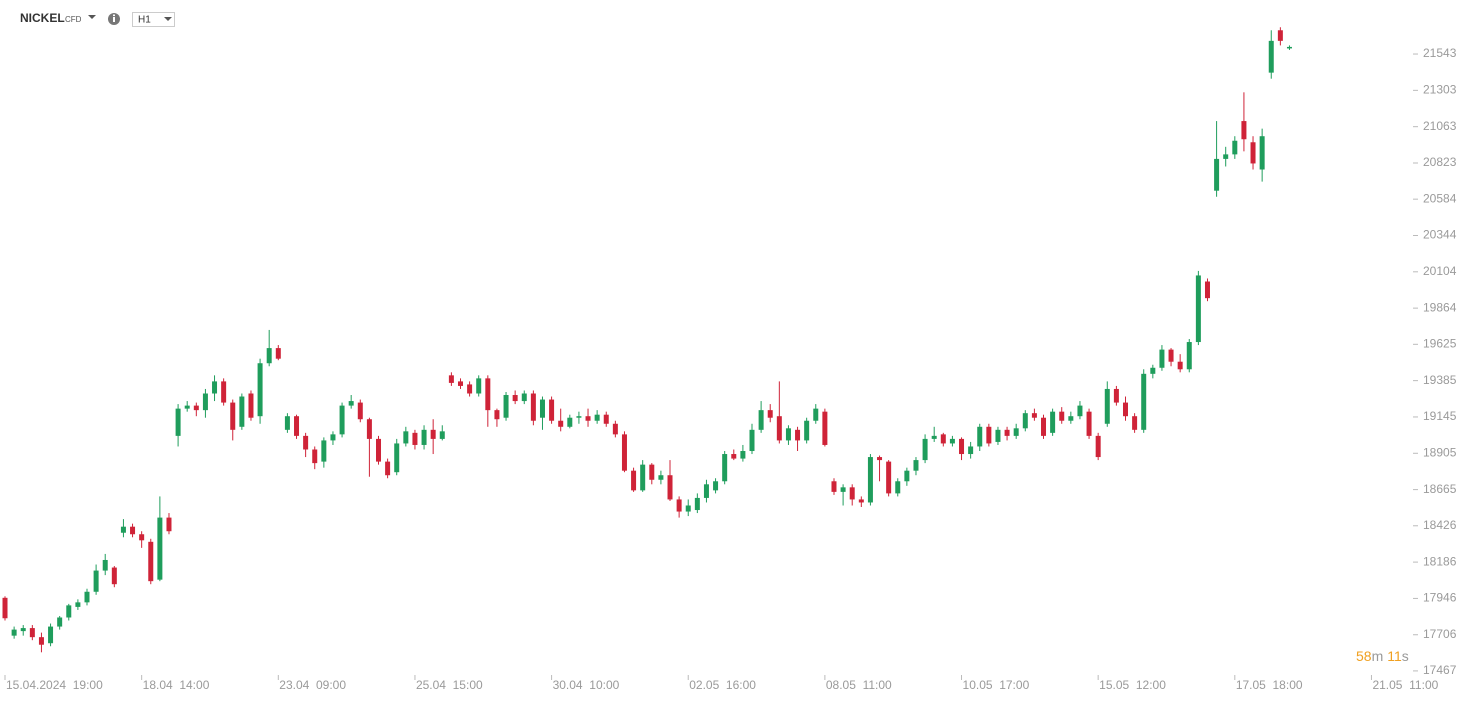  I want to click on y-tick-label: 18665, so click(1440, 489).